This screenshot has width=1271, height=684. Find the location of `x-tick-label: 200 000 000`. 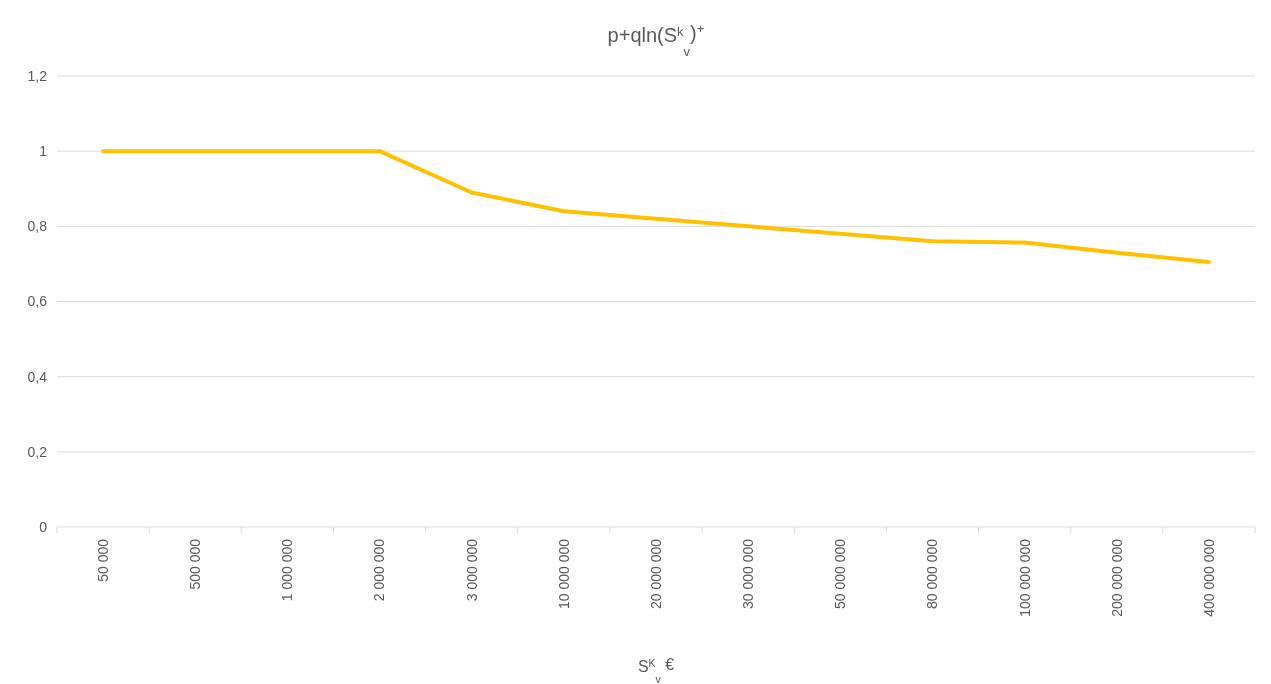

x-tick-label: 200 000 000 is located at coordinates (1116, 577).